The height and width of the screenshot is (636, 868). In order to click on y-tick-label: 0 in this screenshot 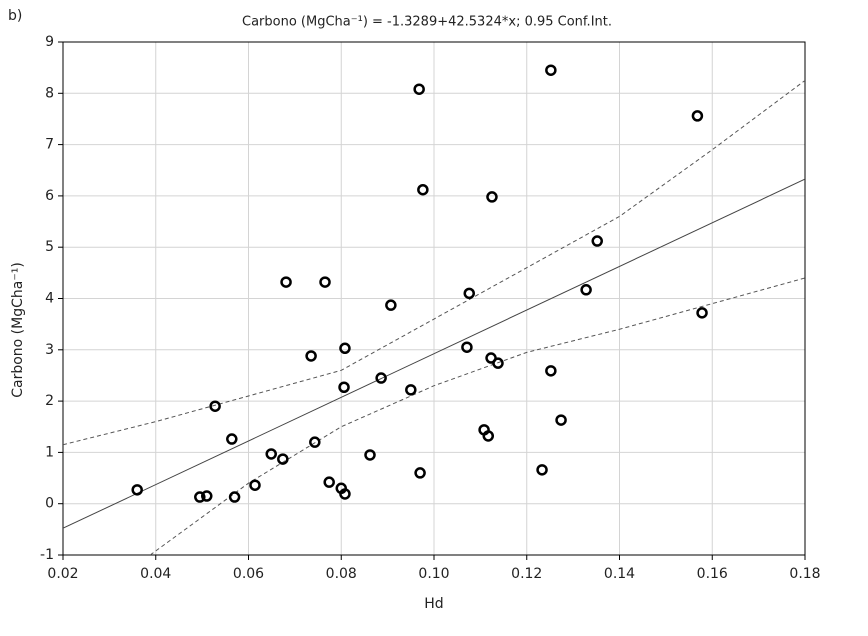, I will do `click(49, 504)`.